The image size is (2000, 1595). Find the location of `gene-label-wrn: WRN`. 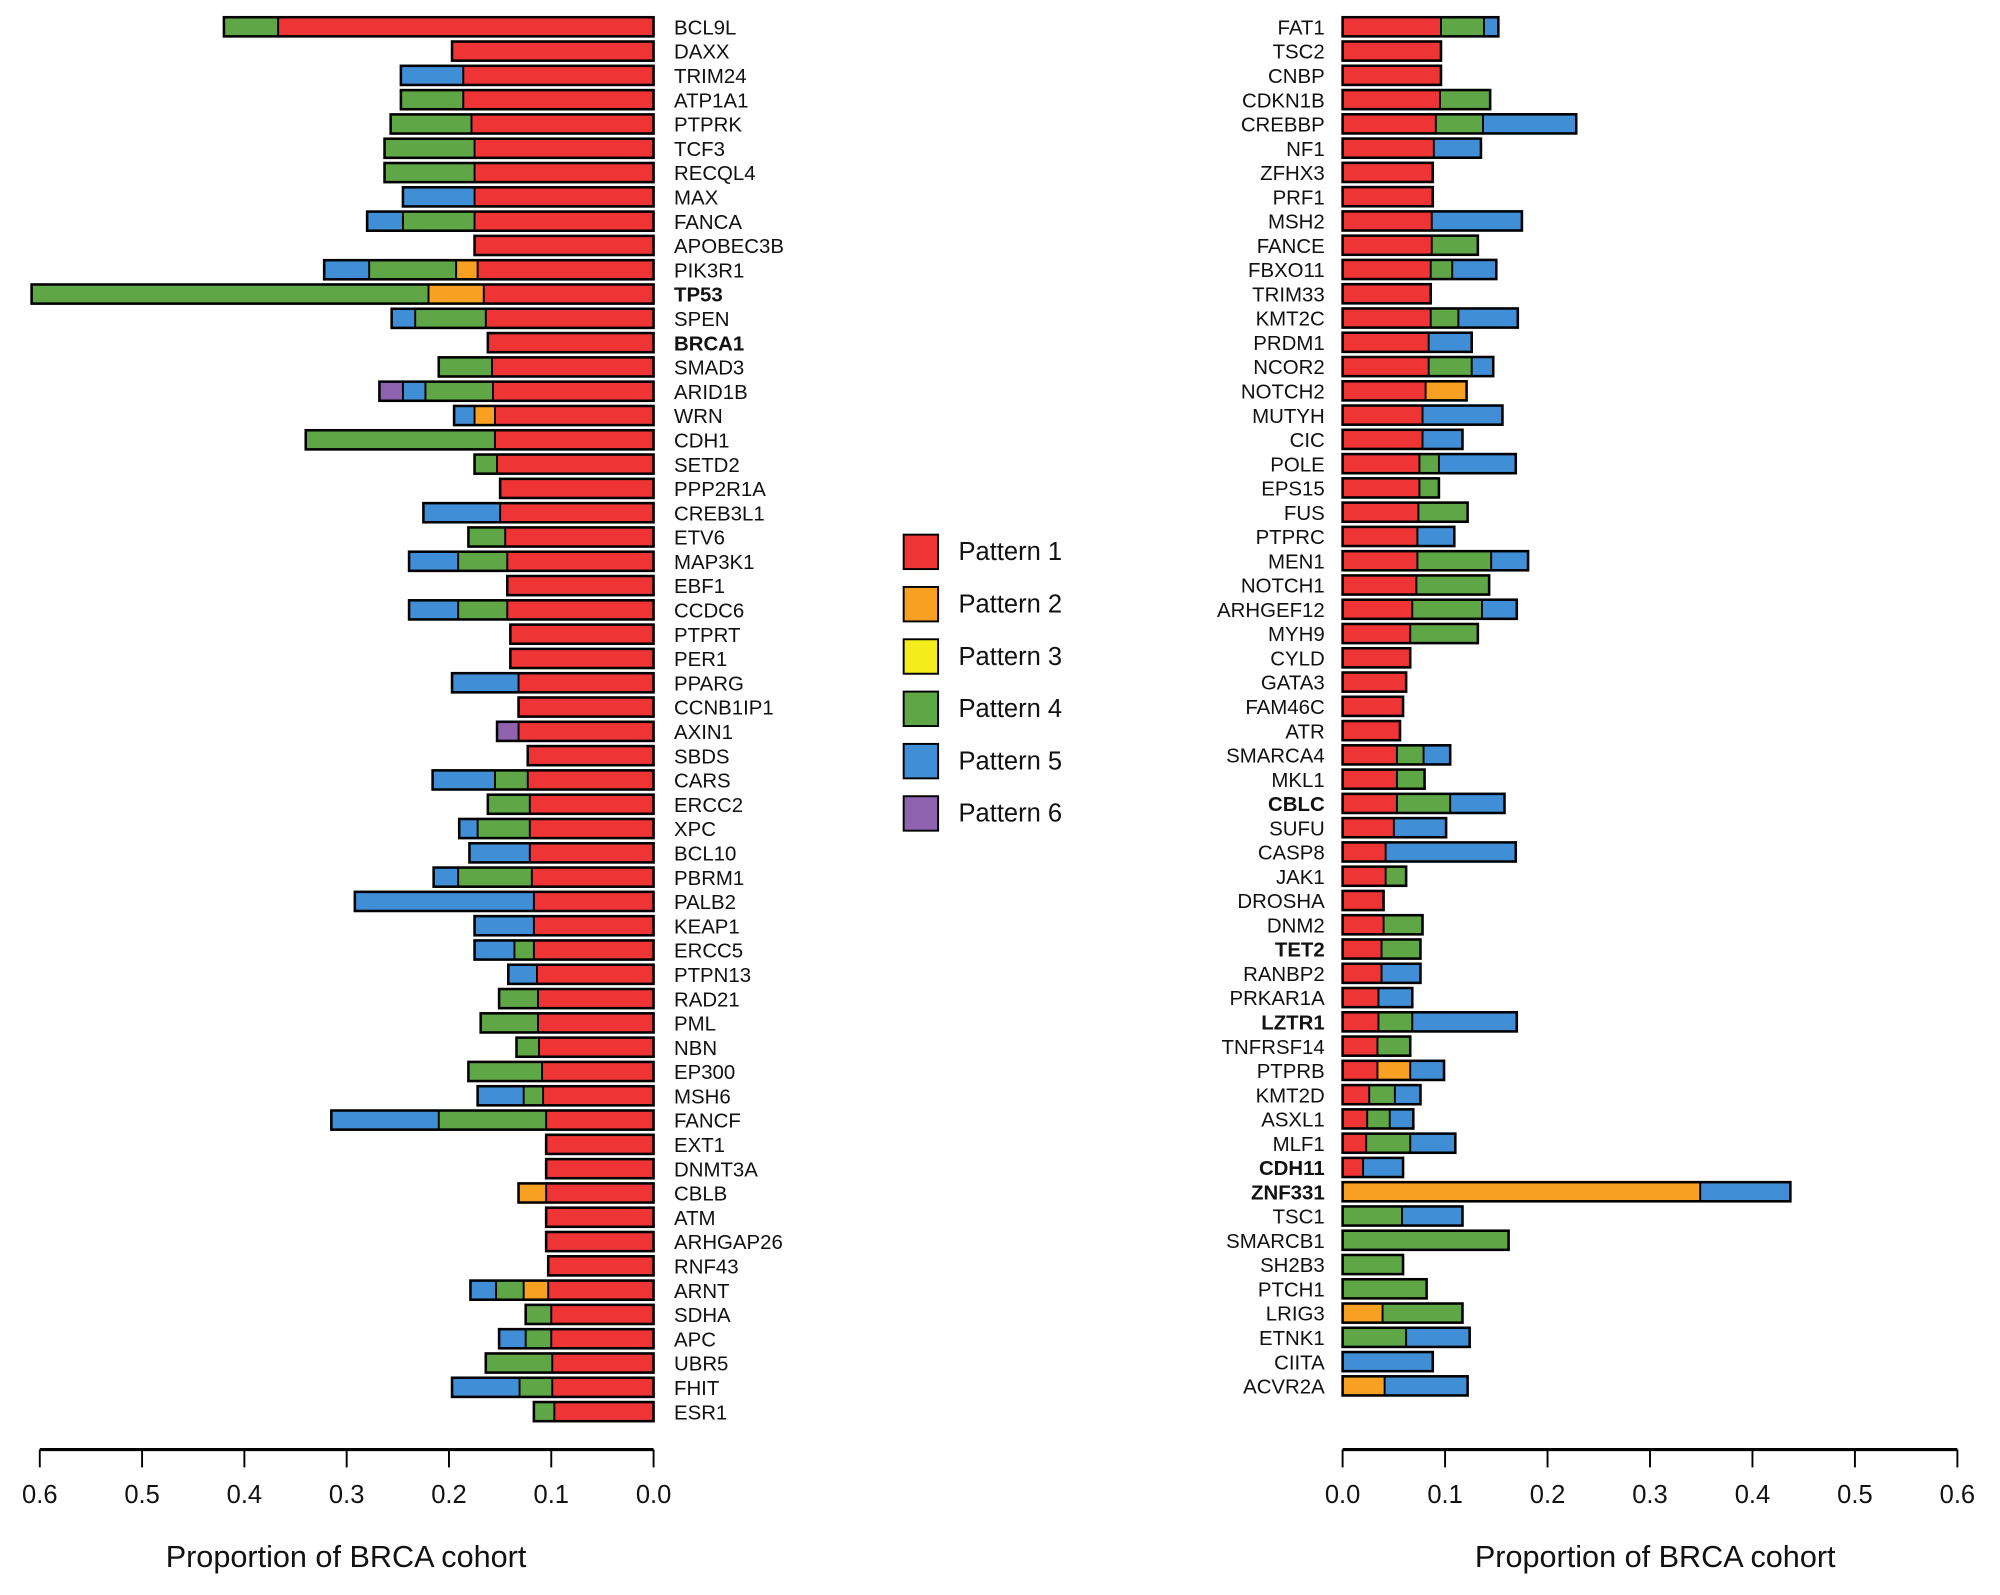

gene-label-wrn: WRN is located at coordinates (698, 417).